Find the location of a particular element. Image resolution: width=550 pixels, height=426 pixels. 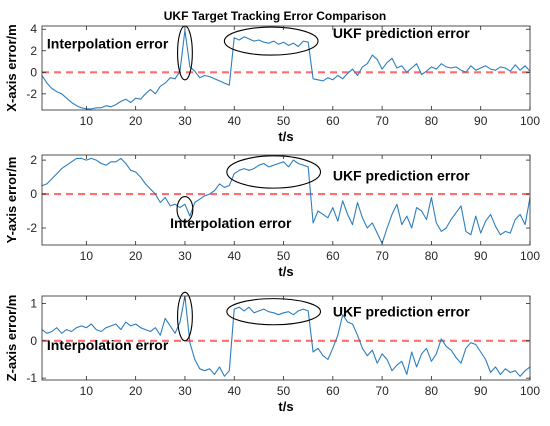

figure-title: UKF Target Tracking Error Comparison is located at coordinates (275, 16).